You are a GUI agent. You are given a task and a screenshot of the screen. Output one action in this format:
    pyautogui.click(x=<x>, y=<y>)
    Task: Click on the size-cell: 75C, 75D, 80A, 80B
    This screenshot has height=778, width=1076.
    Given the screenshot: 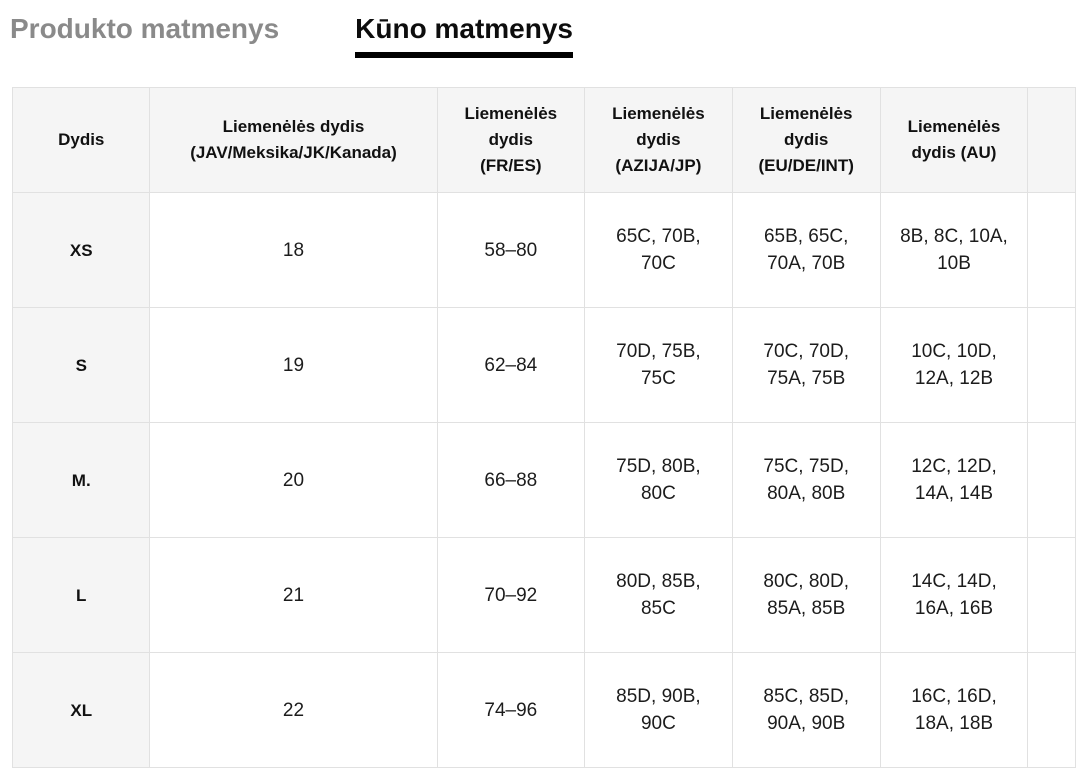 What is the action you would take?
    pyautogui.click(x=806, y=480)
    